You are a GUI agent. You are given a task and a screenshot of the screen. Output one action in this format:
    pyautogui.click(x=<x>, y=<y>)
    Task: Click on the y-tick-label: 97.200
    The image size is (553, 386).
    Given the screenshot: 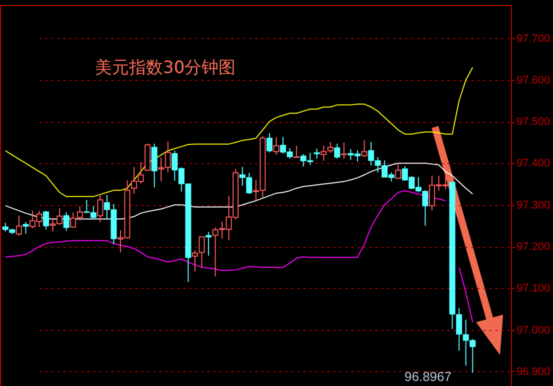 What is the action you would take?
    pyautogui.click(x=533, y=247)
    